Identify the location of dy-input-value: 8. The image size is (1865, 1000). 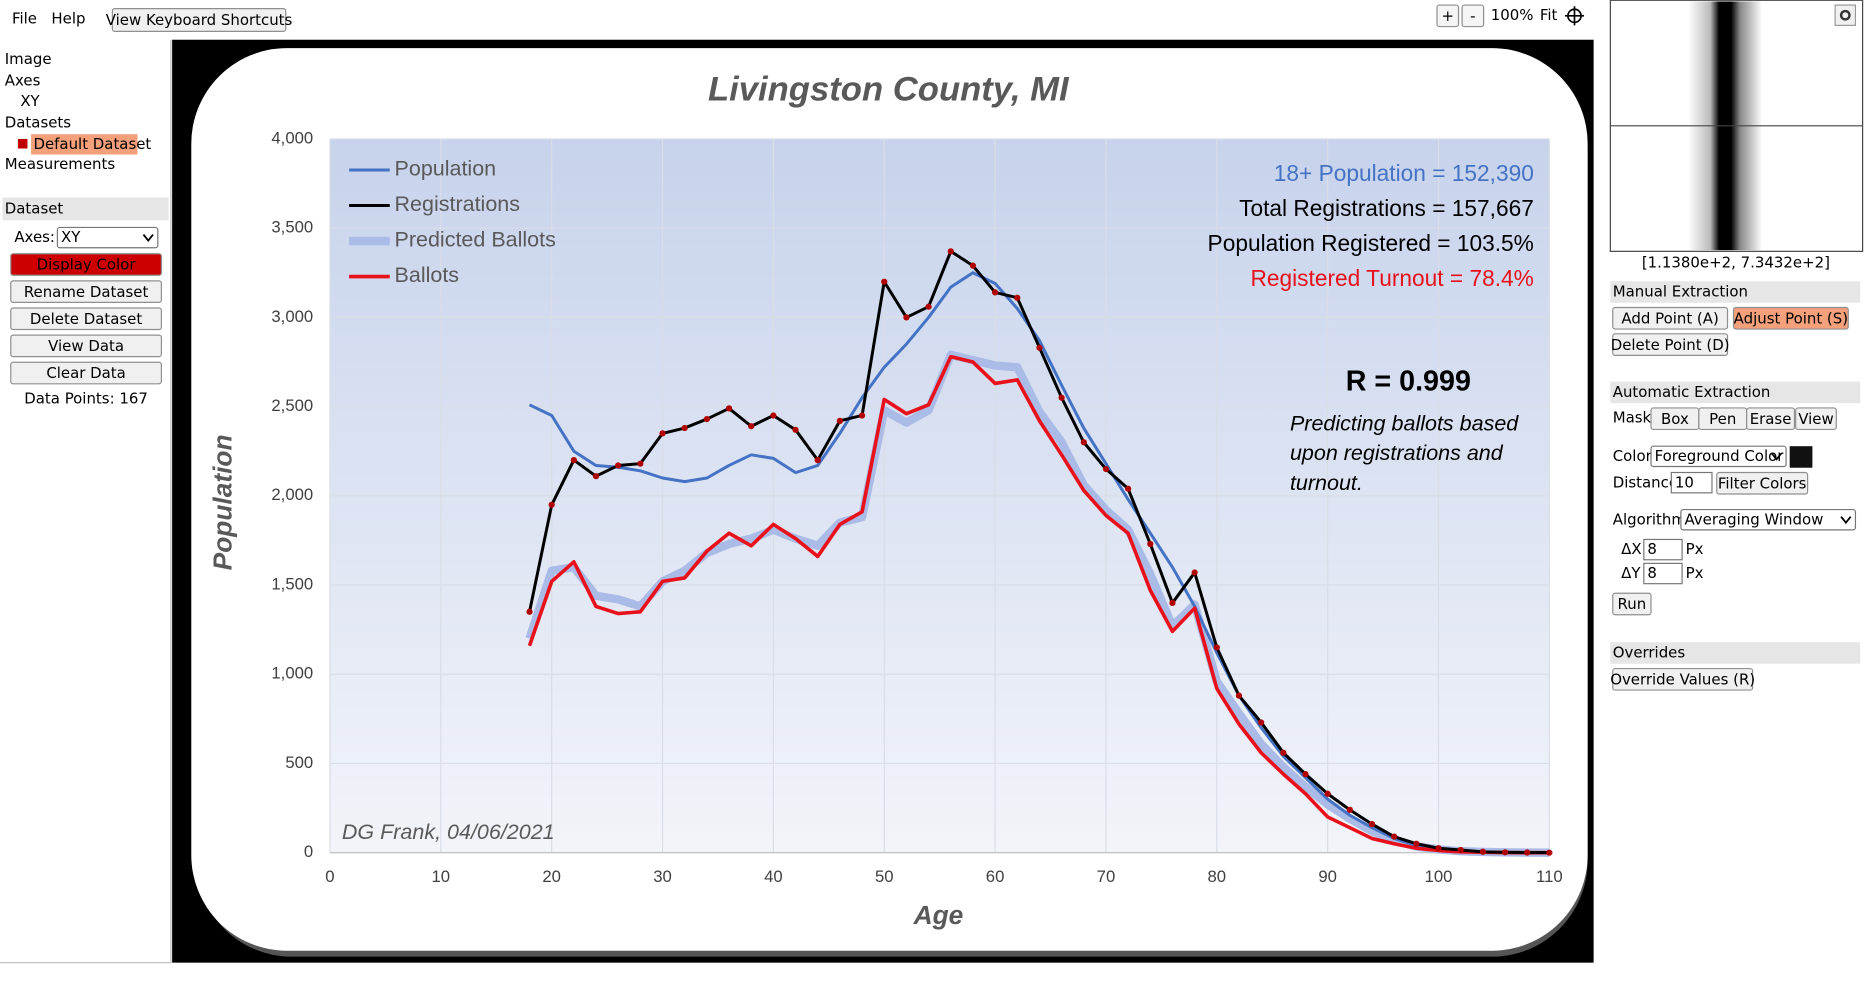
(1652, 573).